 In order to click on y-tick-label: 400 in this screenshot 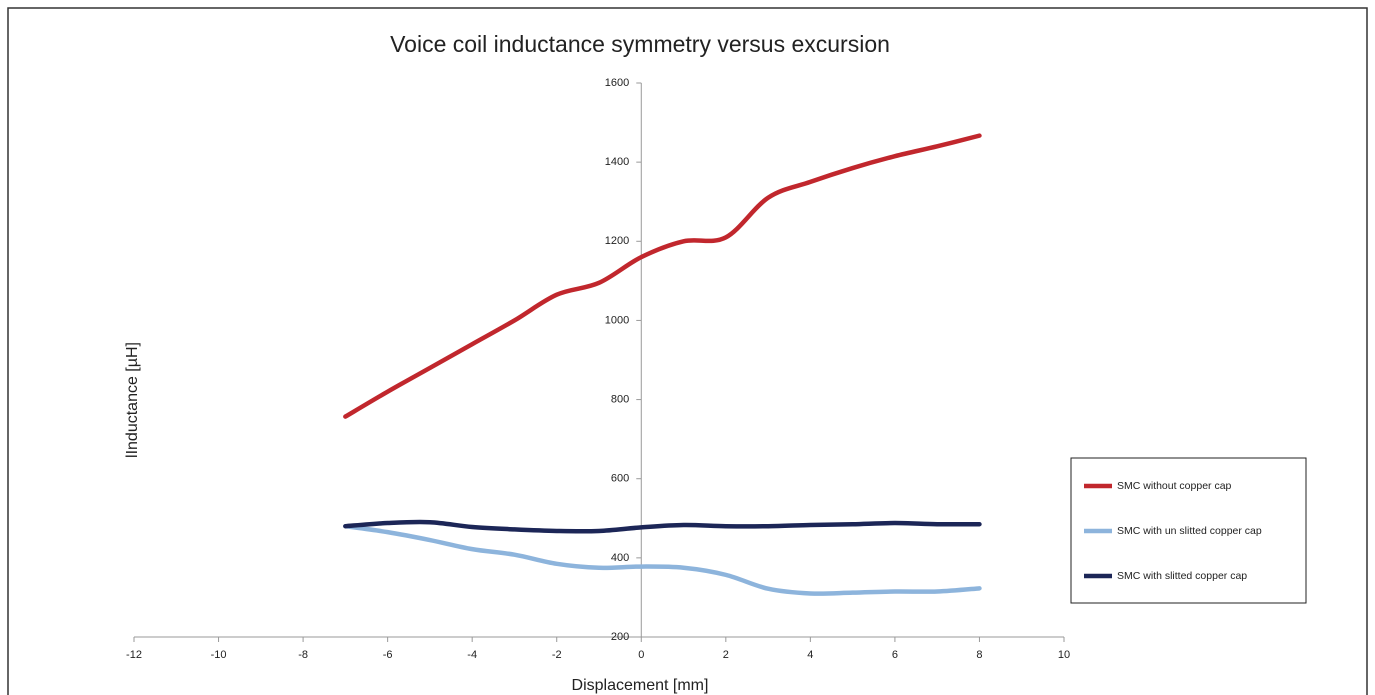, I will do `click(620, 558)`.